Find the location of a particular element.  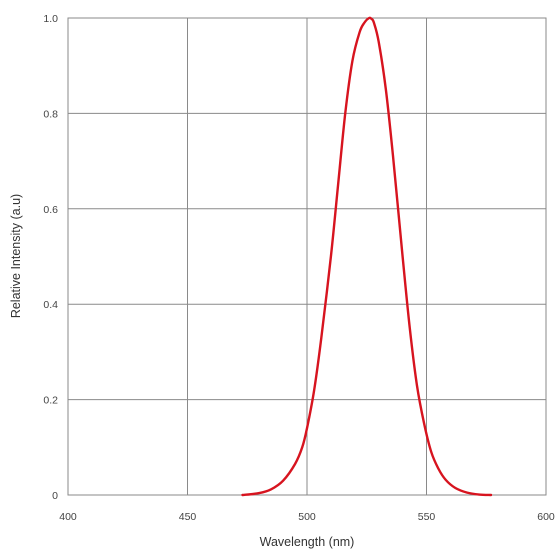

y-tick-labels: 0 0.2 0.4 0.6 0.8 1.0 is located at coordinates (50, 257).